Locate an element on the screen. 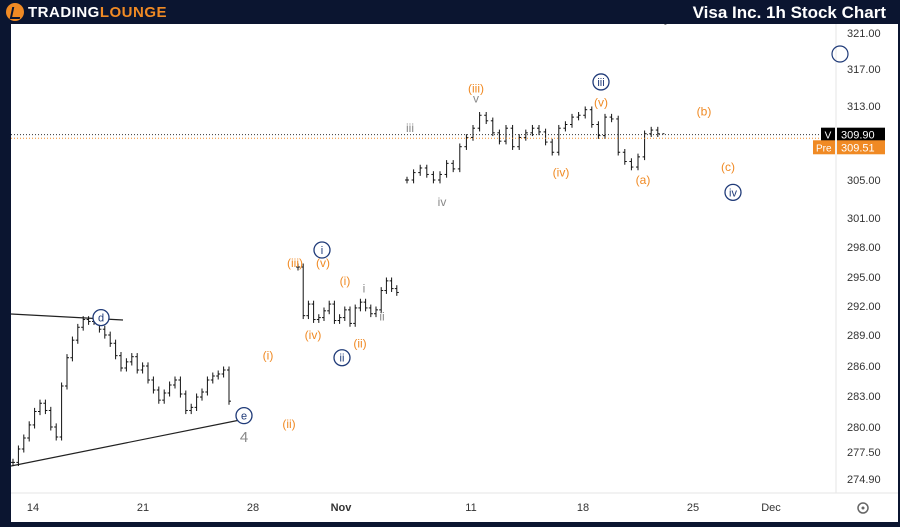 This screenshot has height=527, width=900. offscreen-wave-circle-icon is located at coordinates (840, 54).